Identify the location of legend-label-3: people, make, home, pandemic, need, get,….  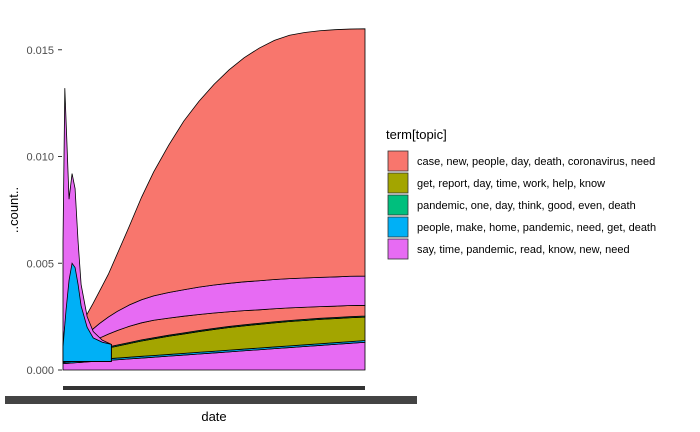
(536, 228).